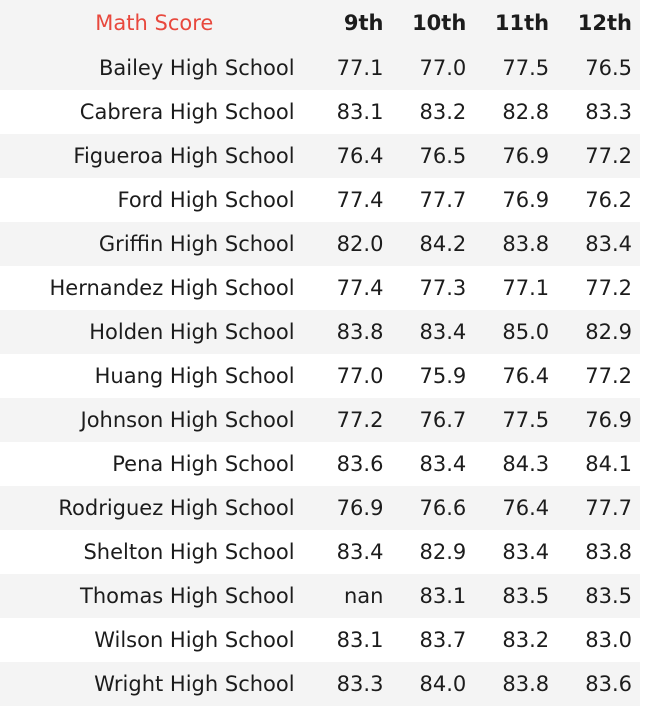  I want to click on score-cell: 77.3, so click(433, 288).